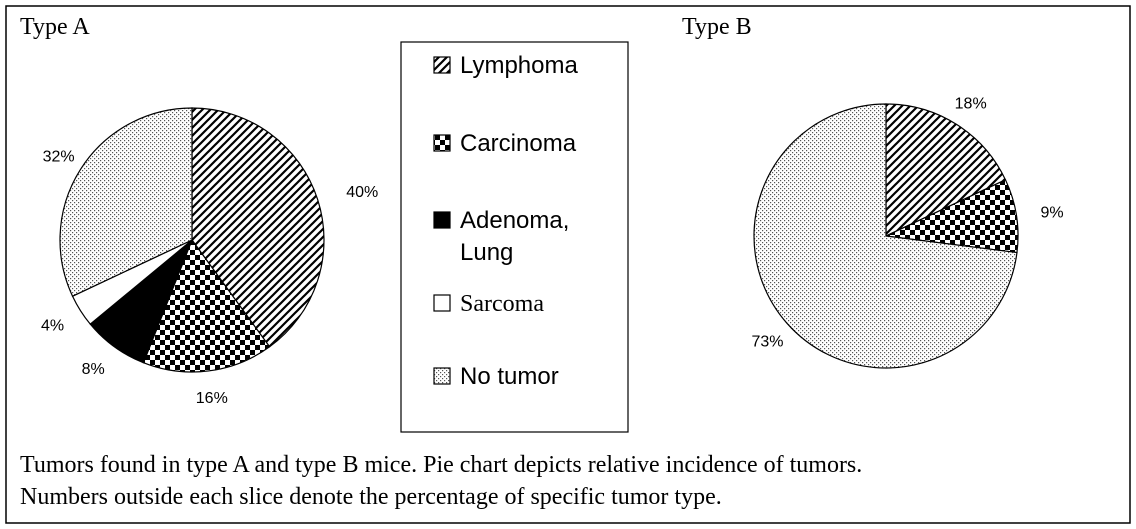 This screenshot has width=1136, height=529. I want to click on pie-slice-carcinoma, so click(206, 305).